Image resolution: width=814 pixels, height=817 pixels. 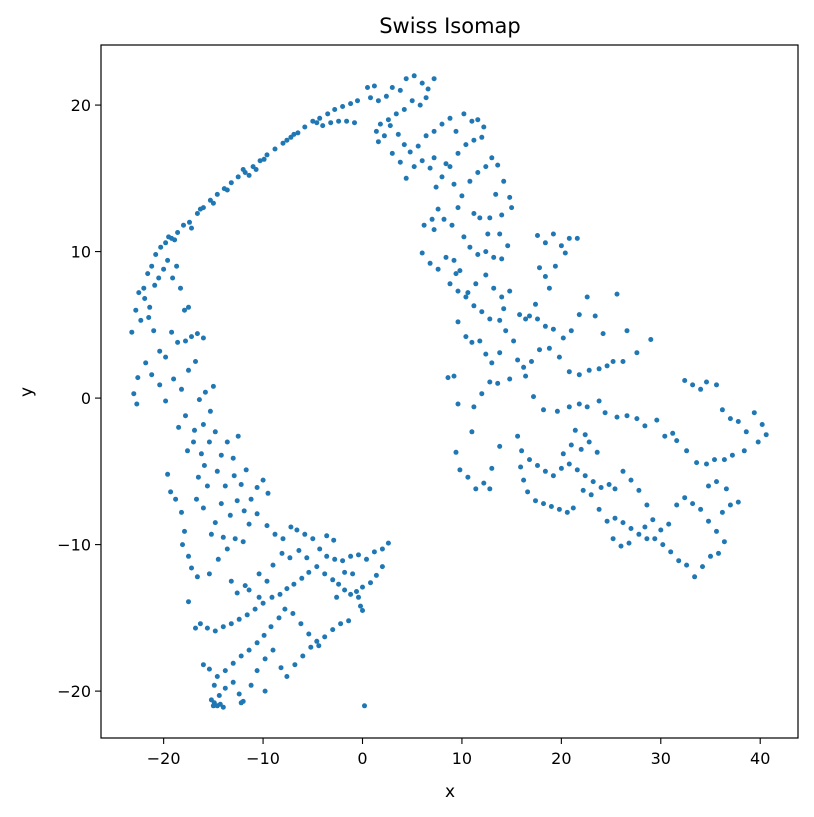 I want to click on x-tick-label: −20, so click(x=164, y=758).